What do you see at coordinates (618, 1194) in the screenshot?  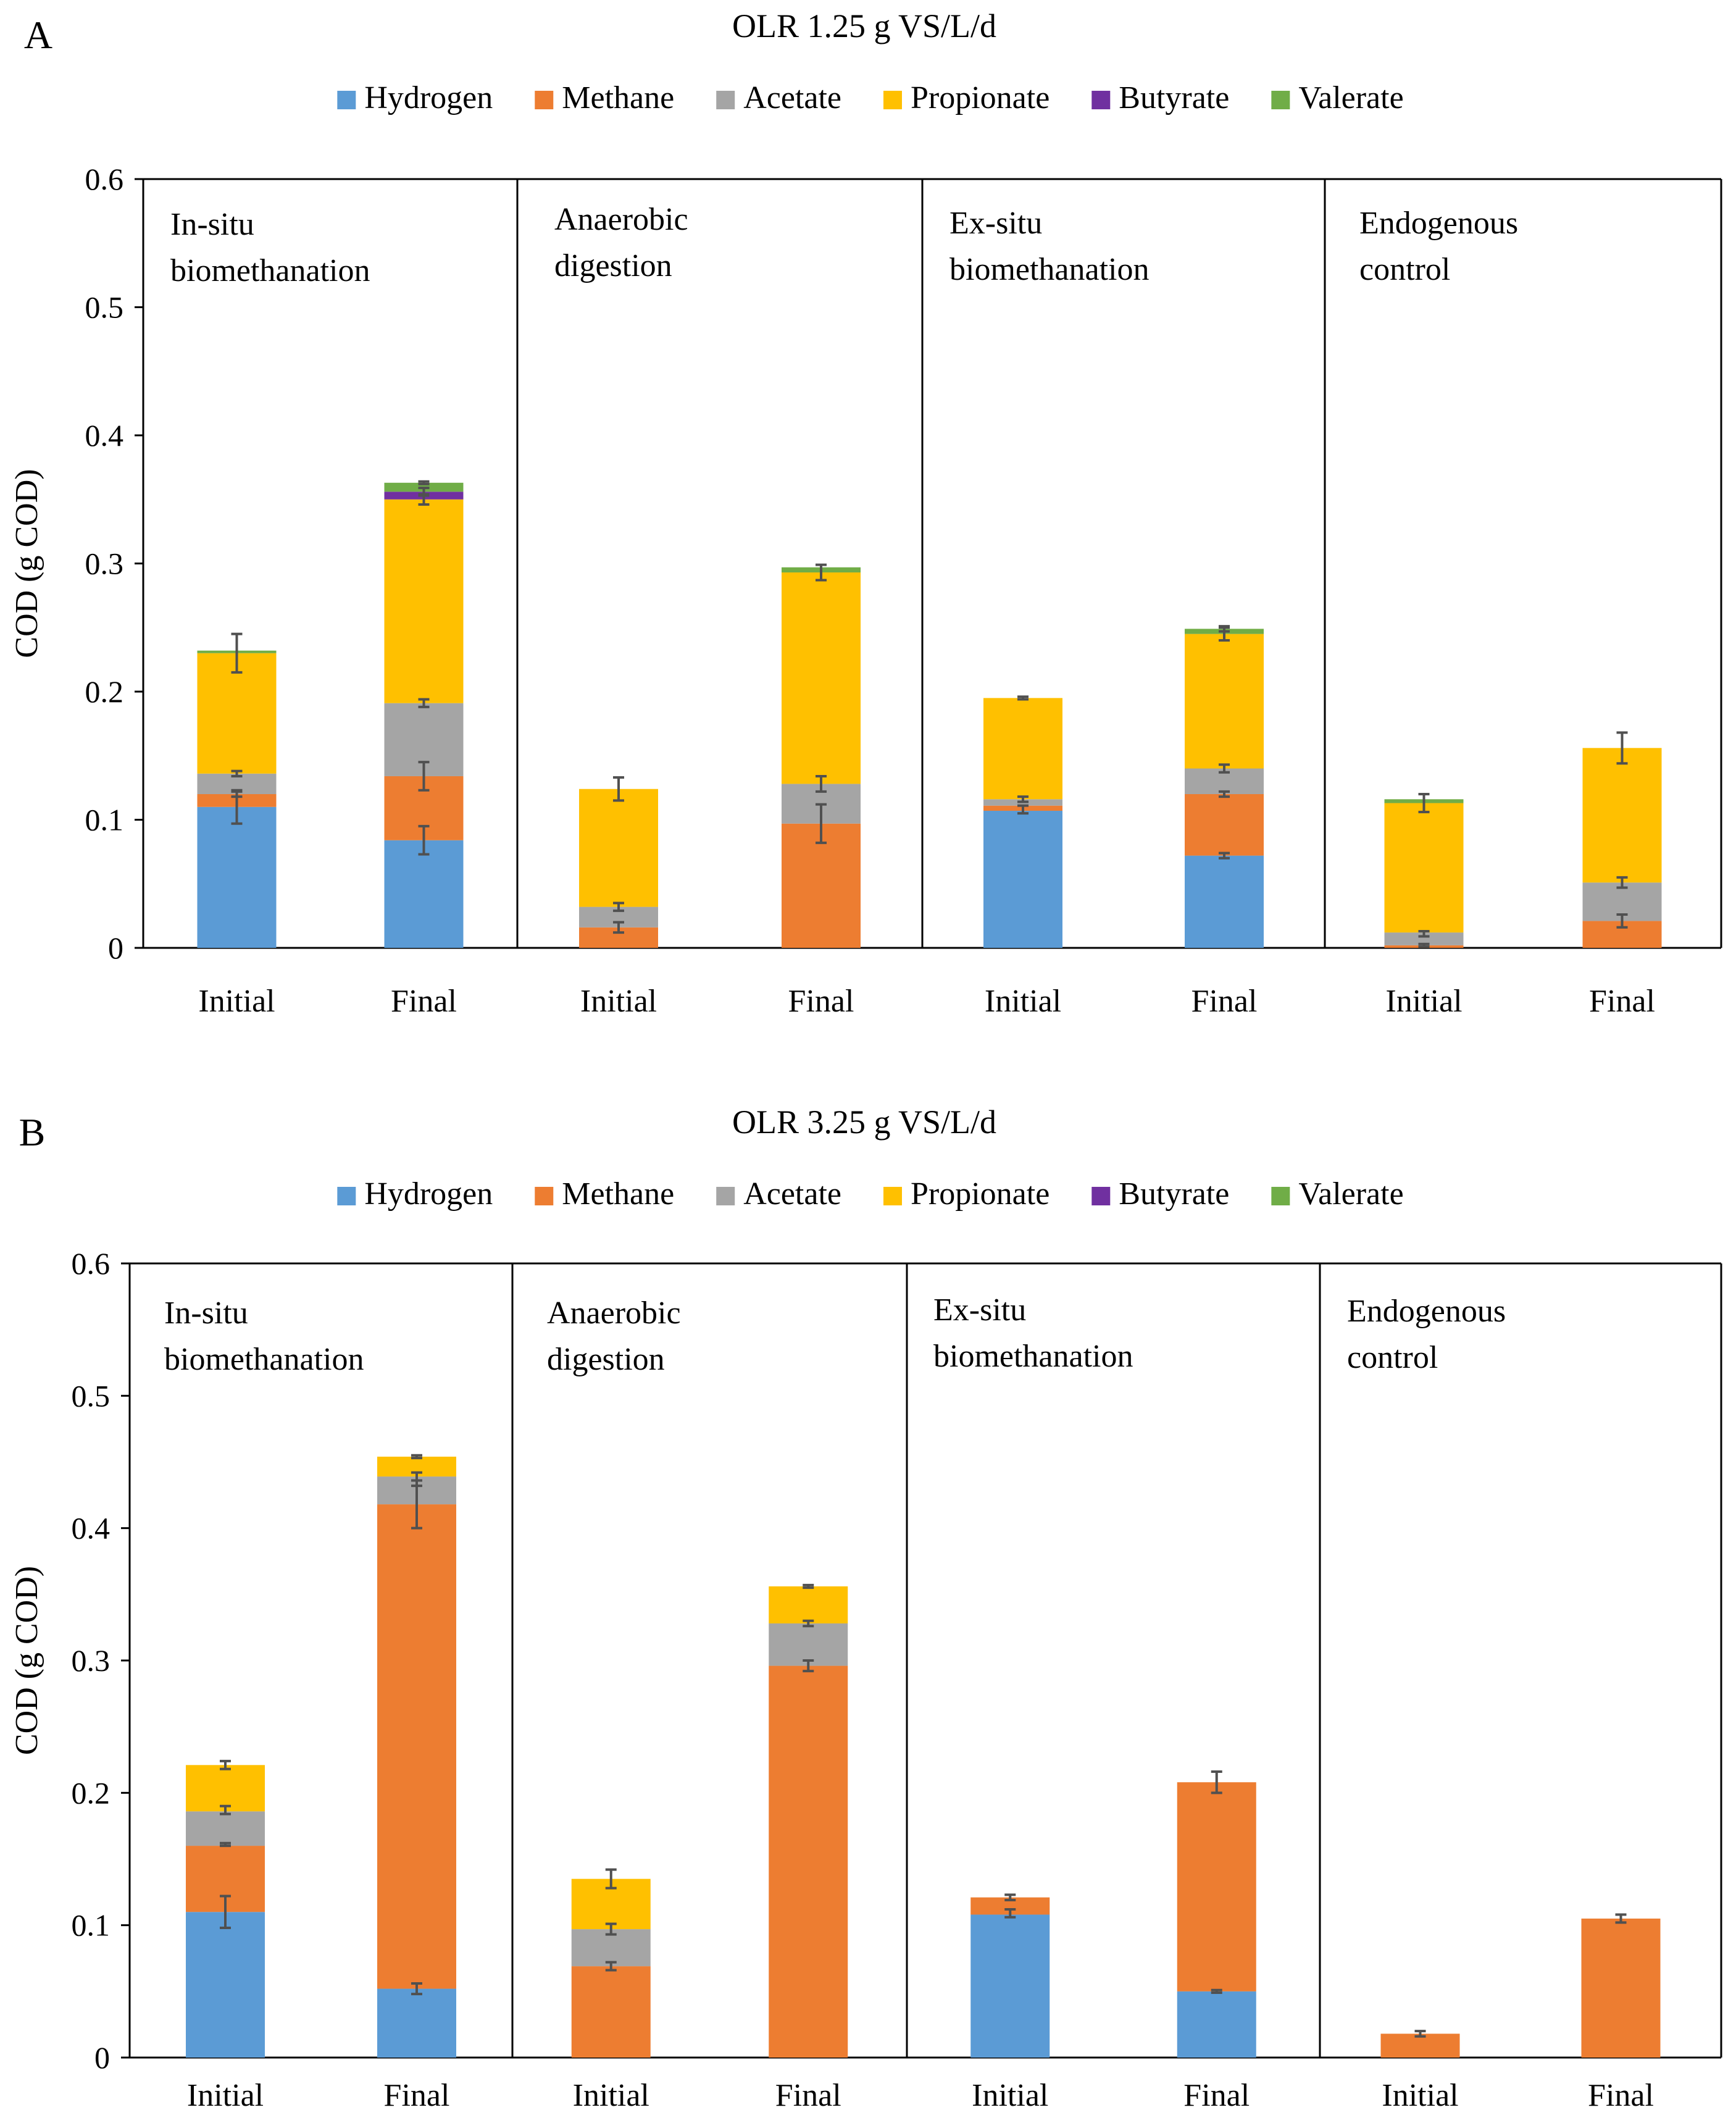 I see `panel-b-legend-label-methane: Methane` at bounding box center [618, 1194].